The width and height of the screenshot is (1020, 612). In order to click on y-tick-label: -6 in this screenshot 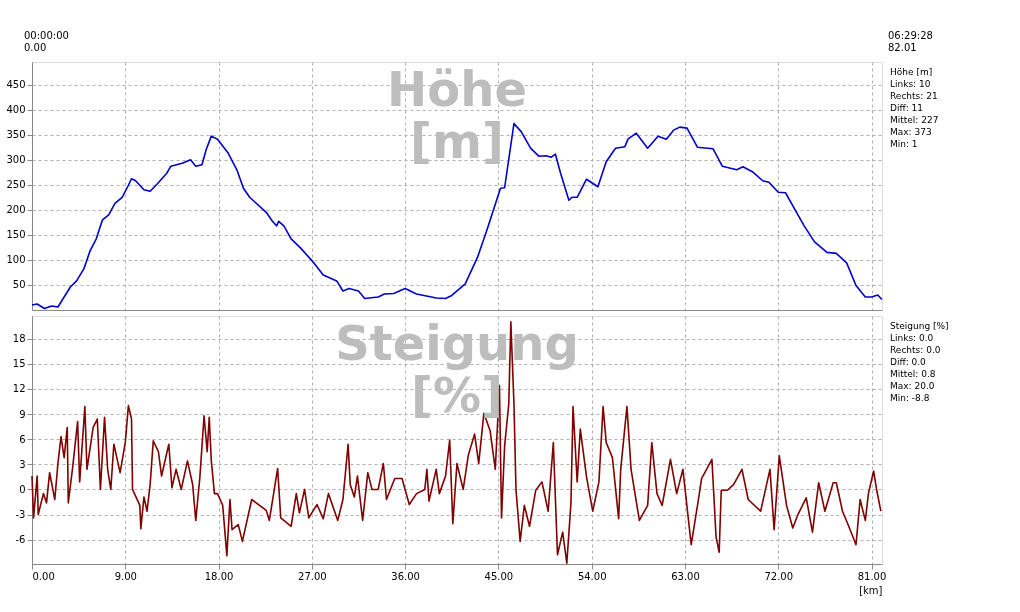, I will do `click(20, 540)`.